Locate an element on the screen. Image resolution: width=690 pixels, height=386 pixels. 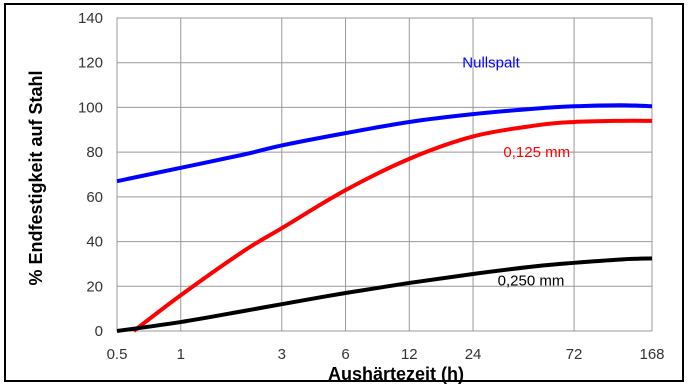
y-tick-label: 100 is located at coordinates (90, 107).